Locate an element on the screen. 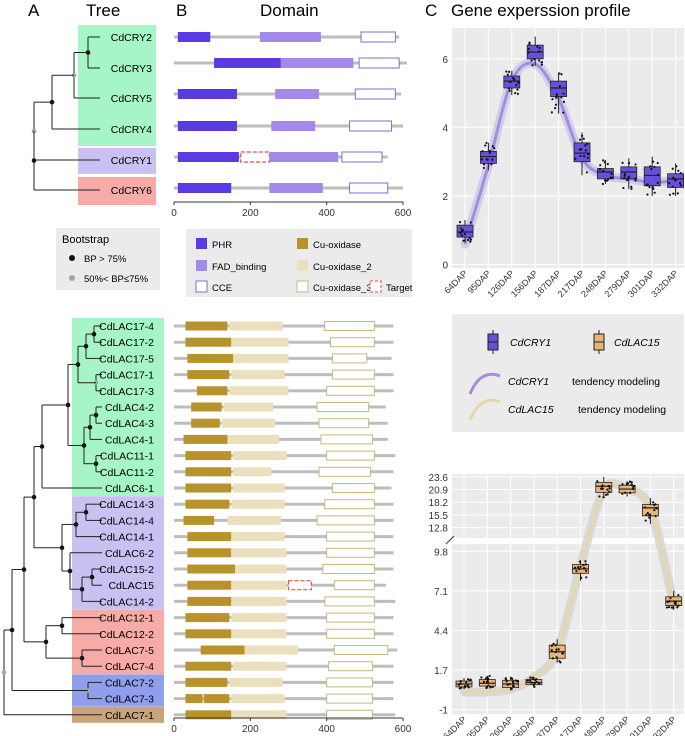 The height and width of the screenshot is (736, 685). cry-row-1-cce-domain is located at coordinates (378, 37).